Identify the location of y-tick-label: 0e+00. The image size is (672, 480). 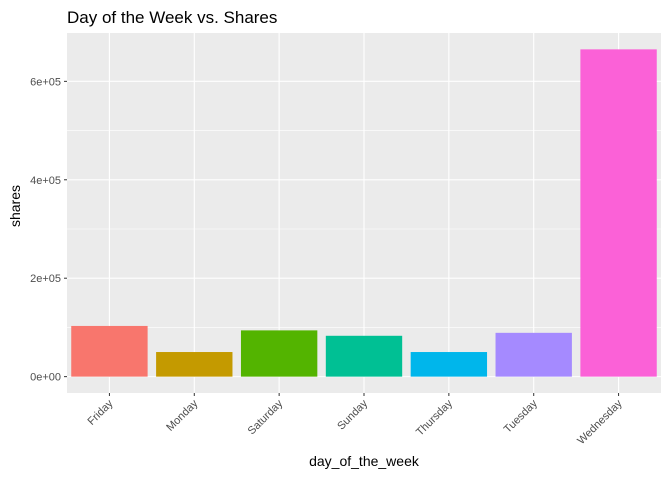
(45, 378).